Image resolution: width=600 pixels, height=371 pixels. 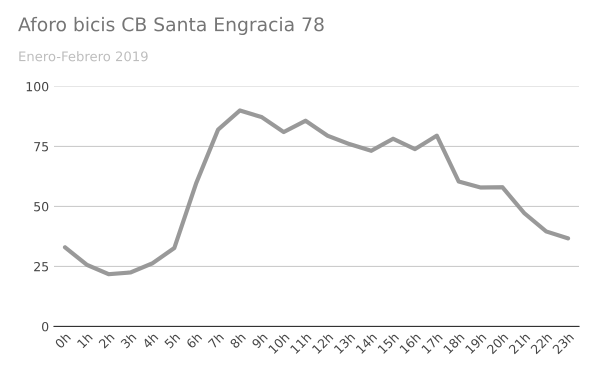 What do you see at coordinates (45, 327) in the screenshot?
I see `y-tick-label: 0` at bounding box center [45, 327].